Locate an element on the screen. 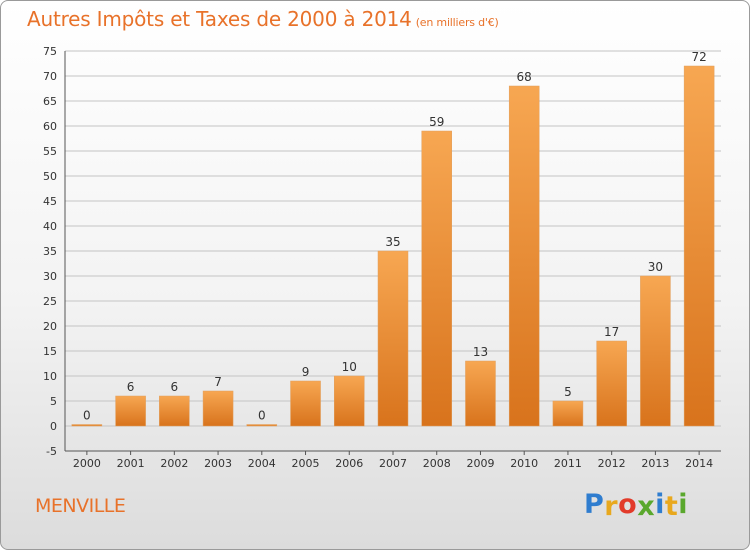 The width and height of the screenshot is (750, 550). x-tick-label: 2014 is located at coordinates (699, 463).